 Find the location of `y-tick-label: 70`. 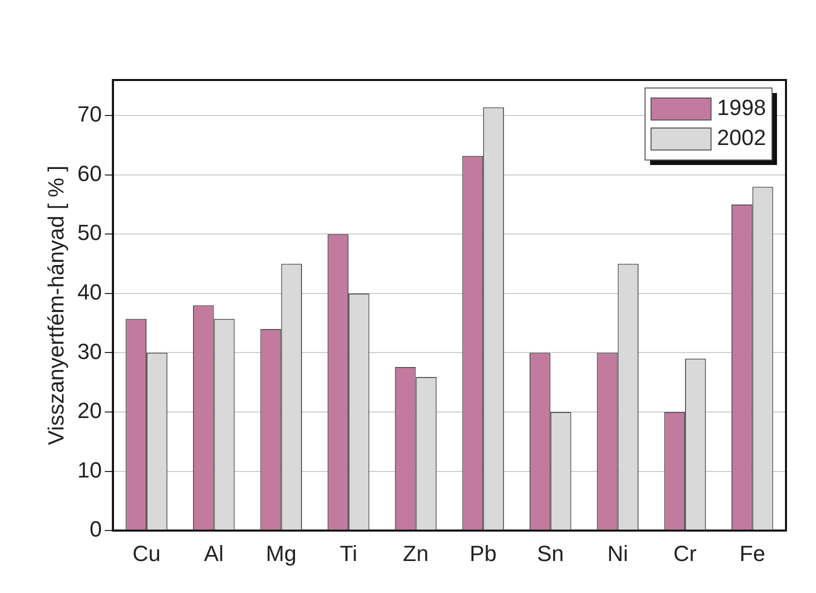

y-tick-label: 70 is located at coordinates (89, 114).